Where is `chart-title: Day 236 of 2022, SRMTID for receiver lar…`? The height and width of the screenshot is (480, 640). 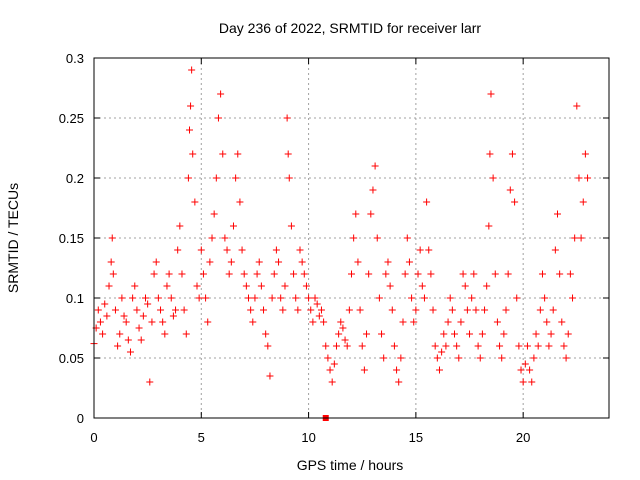 chart-title: Day 236 of 2022, SRMTID for receiver lar… is located at coordinates (350, 28).